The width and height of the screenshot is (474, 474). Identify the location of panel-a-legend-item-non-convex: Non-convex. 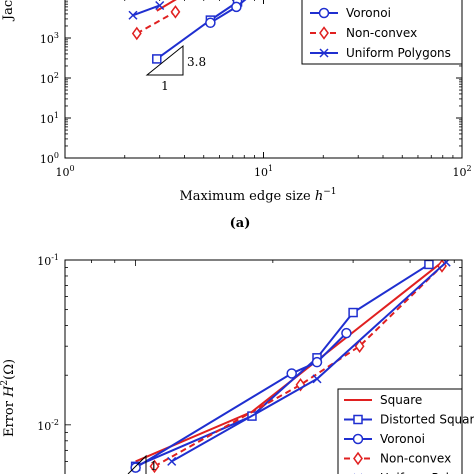
(363, 33).